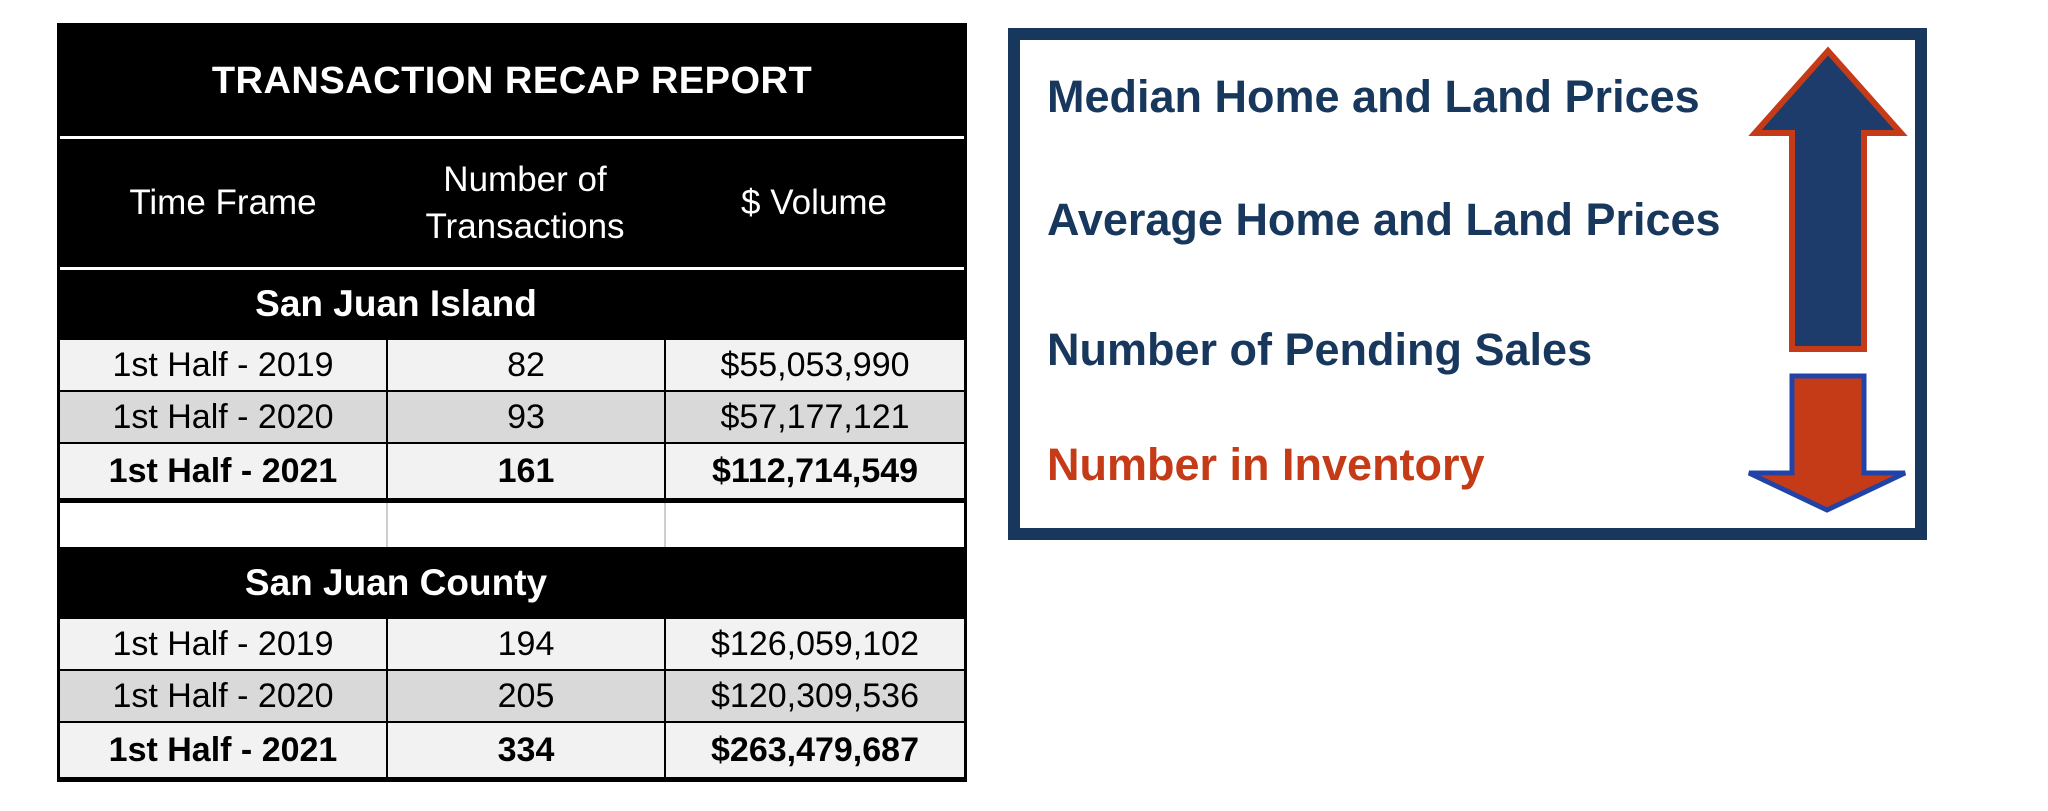 The image size is (2048, 811). I want to click on volume-cell: $120,309,536, so click(814, 696).